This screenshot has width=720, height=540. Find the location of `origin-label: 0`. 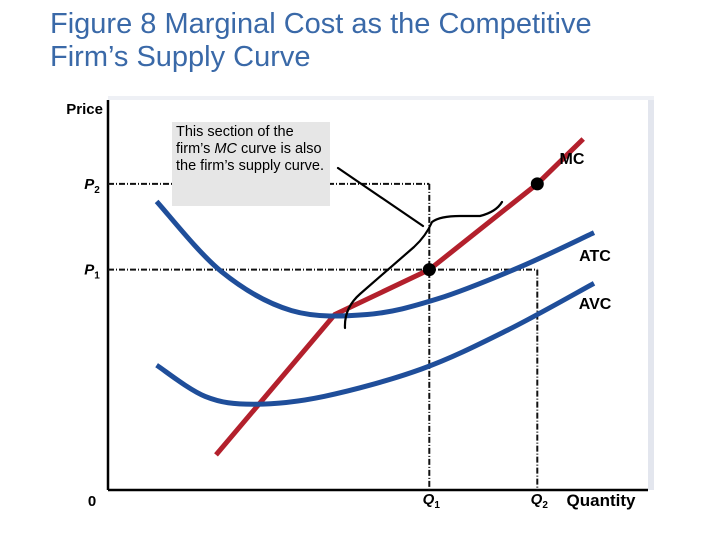

origin-label: 0 is located at coordinates (92, 501).